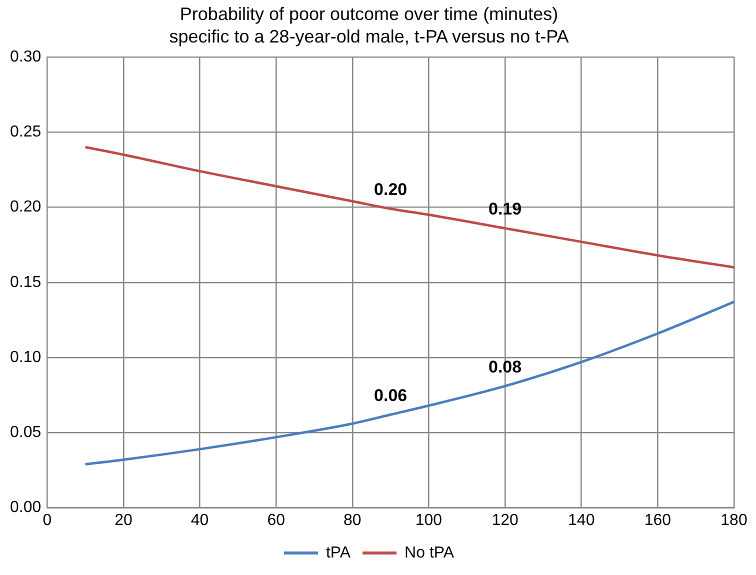 The height and width of the screenshot is (575, 756). I want to click on y-tick-label: 0.00, so click(26, 507).